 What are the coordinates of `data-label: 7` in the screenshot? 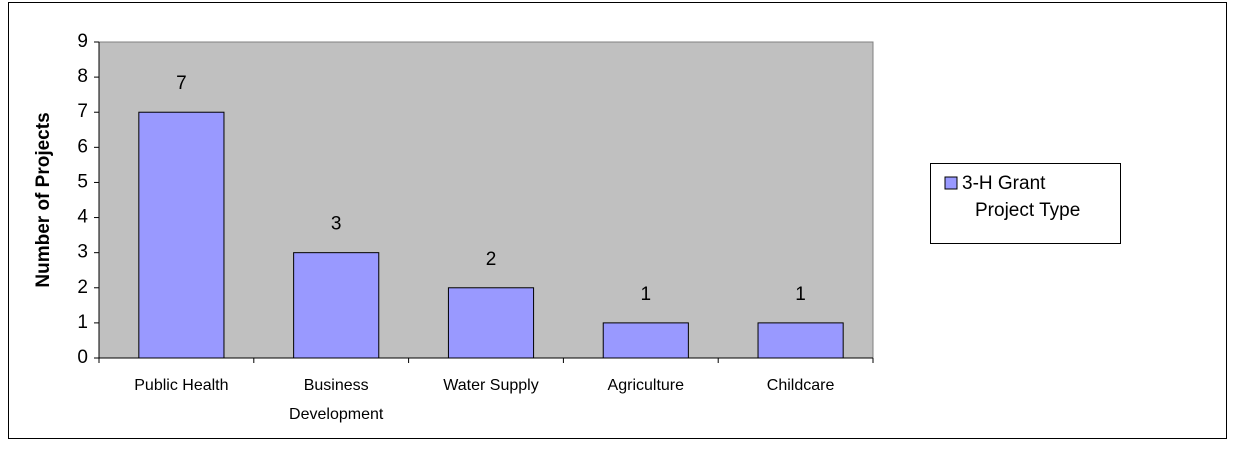 It's located at (181, 83).